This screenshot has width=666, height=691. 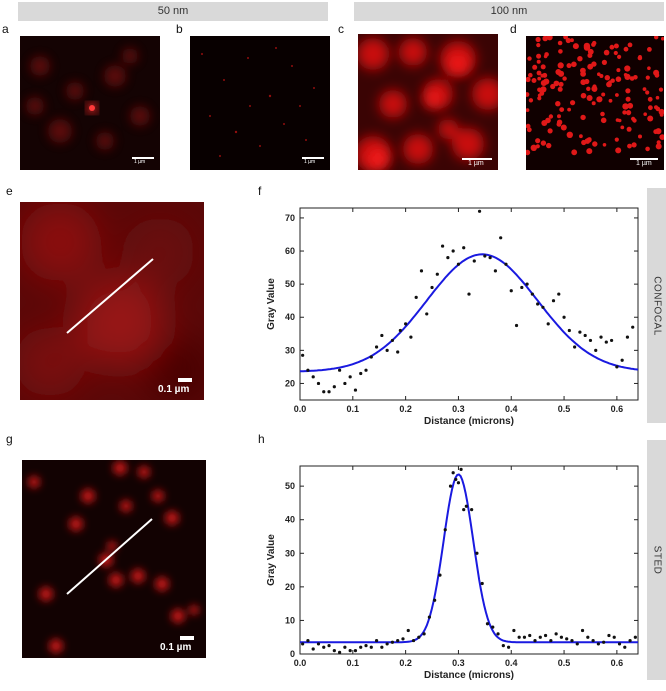 What do you see at coordinates (9, 439) in the screenshot?
I see `panel-label-g: g` at bounding box center [9, 439].